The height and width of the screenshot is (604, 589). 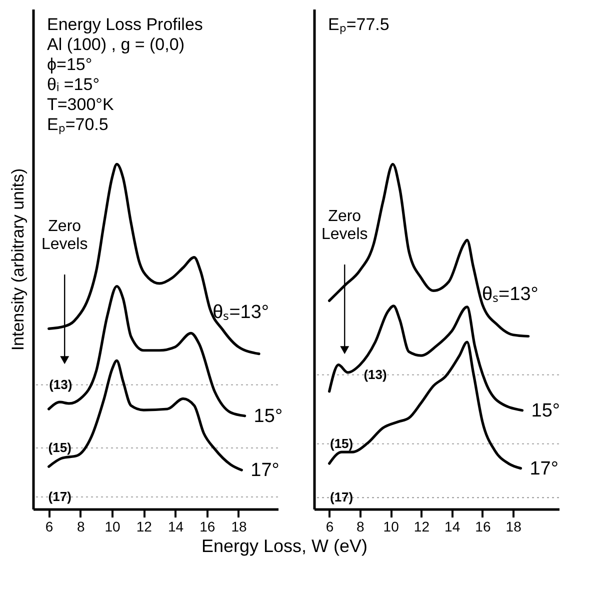 What do you see at coordinates (284, 546) in the screenshot?
I see `x-axis-title: Energy Loss, W (eV)` at bounding box center [284, 546].